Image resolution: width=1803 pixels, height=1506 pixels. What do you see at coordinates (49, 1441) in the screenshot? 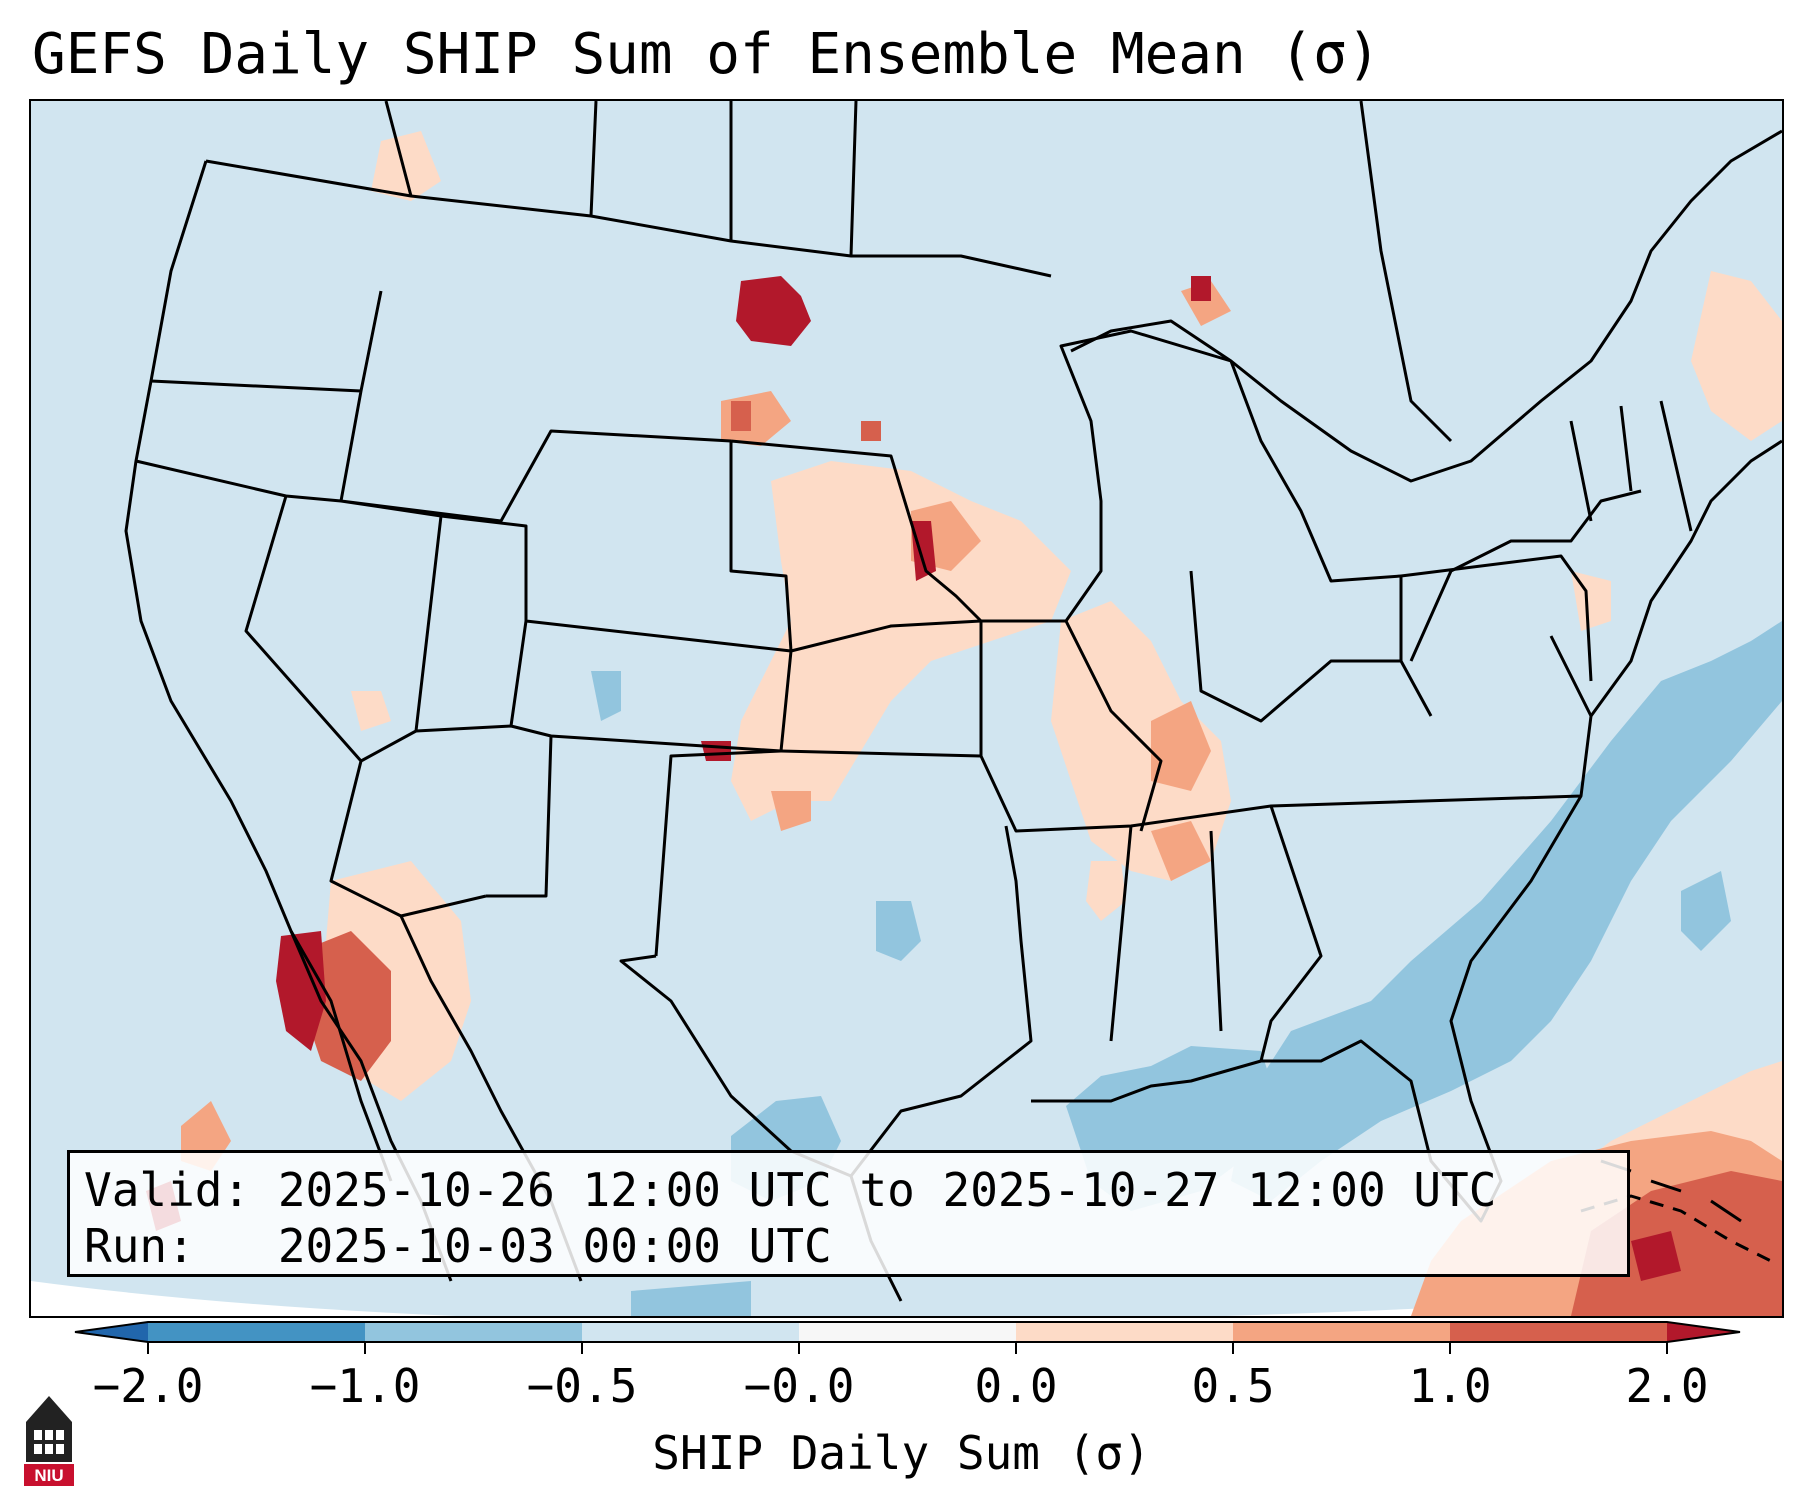
I see `niu-tower-logo-icon: NIU` at bounding box center [49, 1441].